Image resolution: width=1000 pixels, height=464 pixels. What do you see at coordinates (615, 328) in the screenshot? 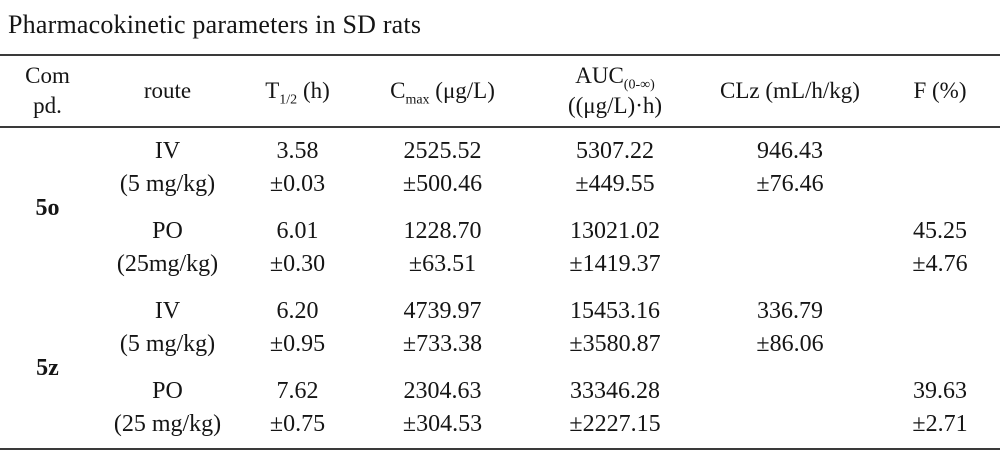
I see `auc-cell: 15453.16 ±3580.87` at bounding box center [615, 328].